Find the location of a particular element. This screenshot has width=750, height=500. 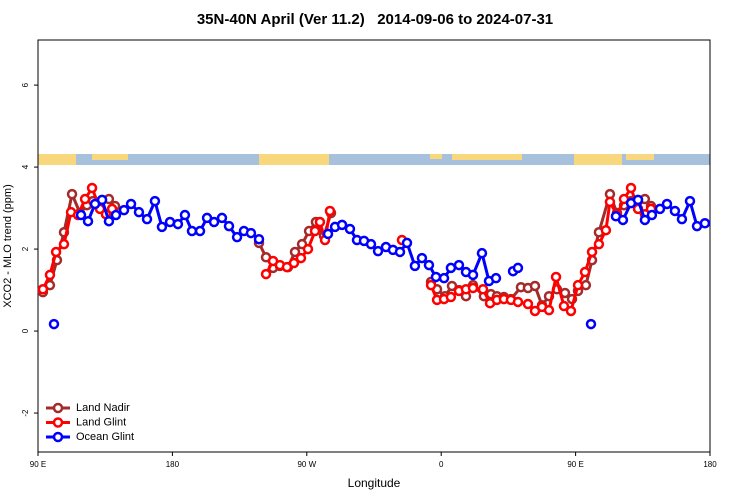

y-tick-label: 4 is located at coordinates (25, 166).